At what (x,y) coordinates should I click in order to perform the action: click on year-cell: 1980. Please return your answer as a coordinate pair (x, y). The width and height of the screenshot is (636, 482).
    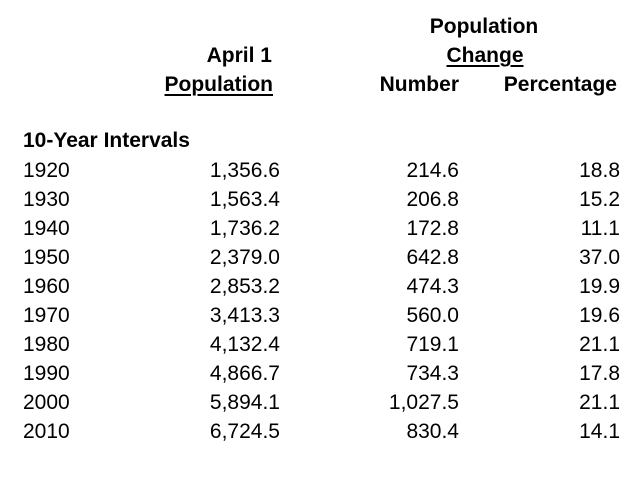
    Looking at the image, I should click on (46, 344).